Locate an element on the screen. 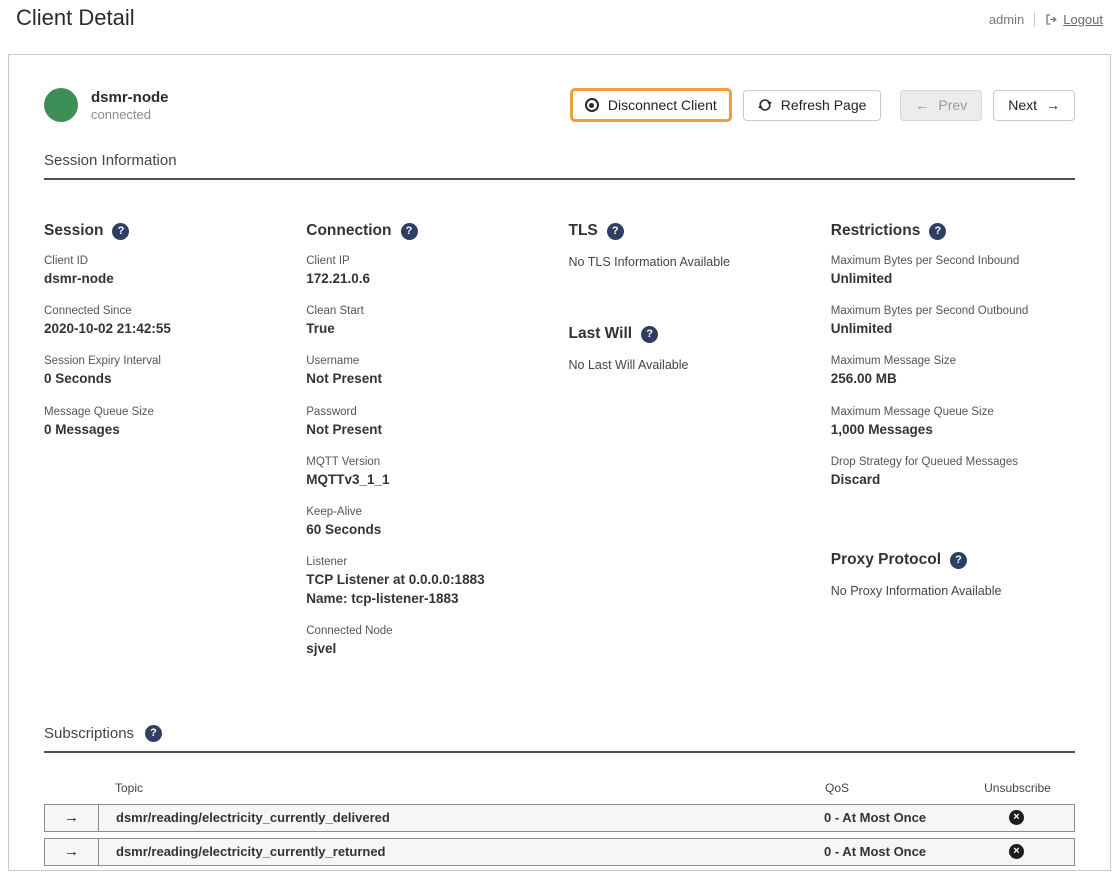 The height and width of the screenshot is (889, 1119). field-label: Password is located at coordinates (331, 411).